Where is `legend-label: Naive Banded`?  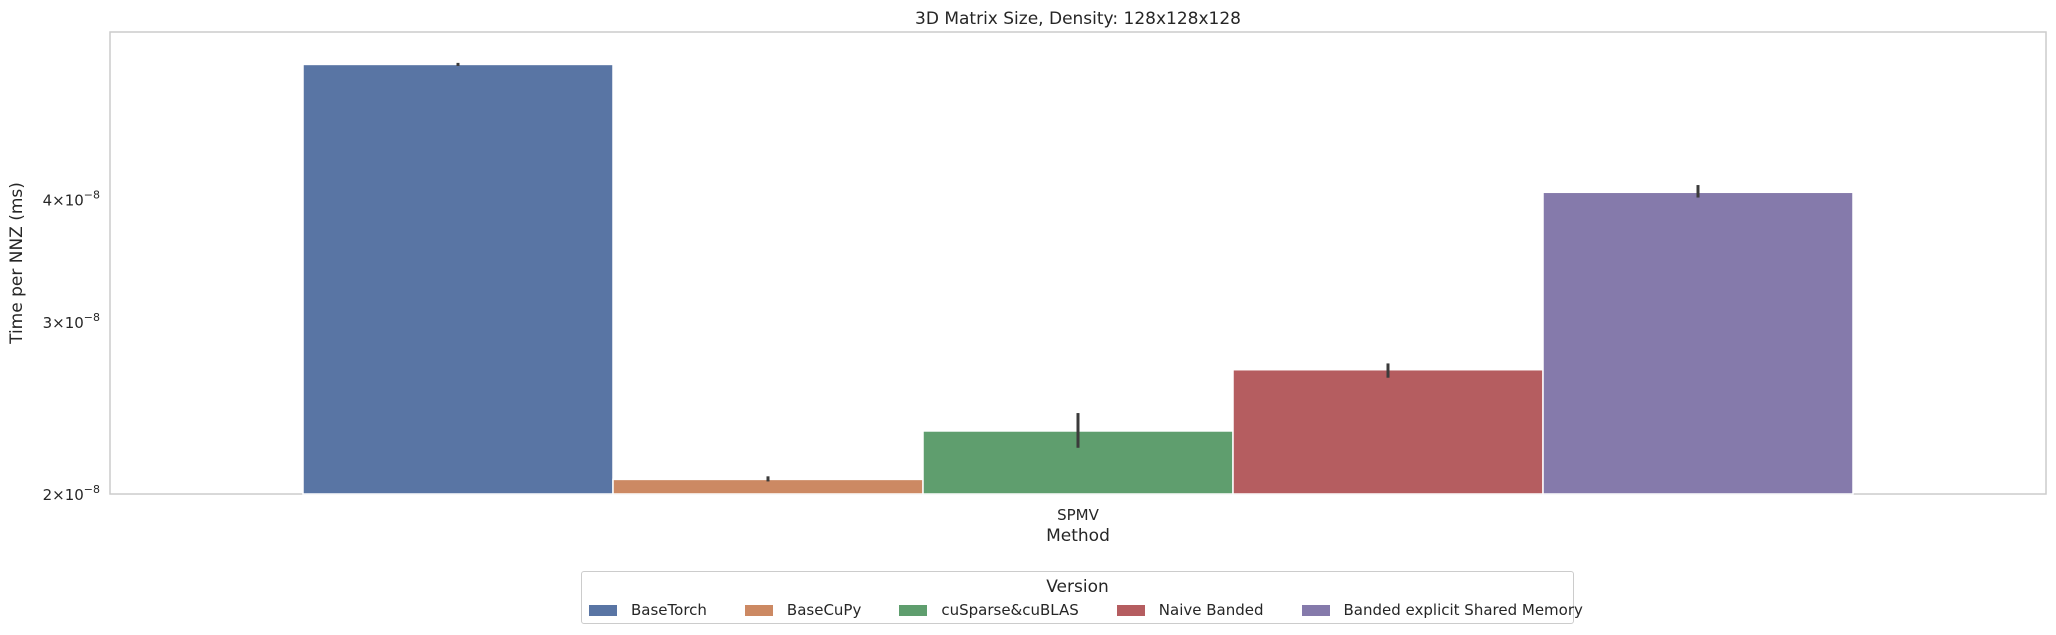
legend-label: Naive Banded is located at coordinates (1211, 610).